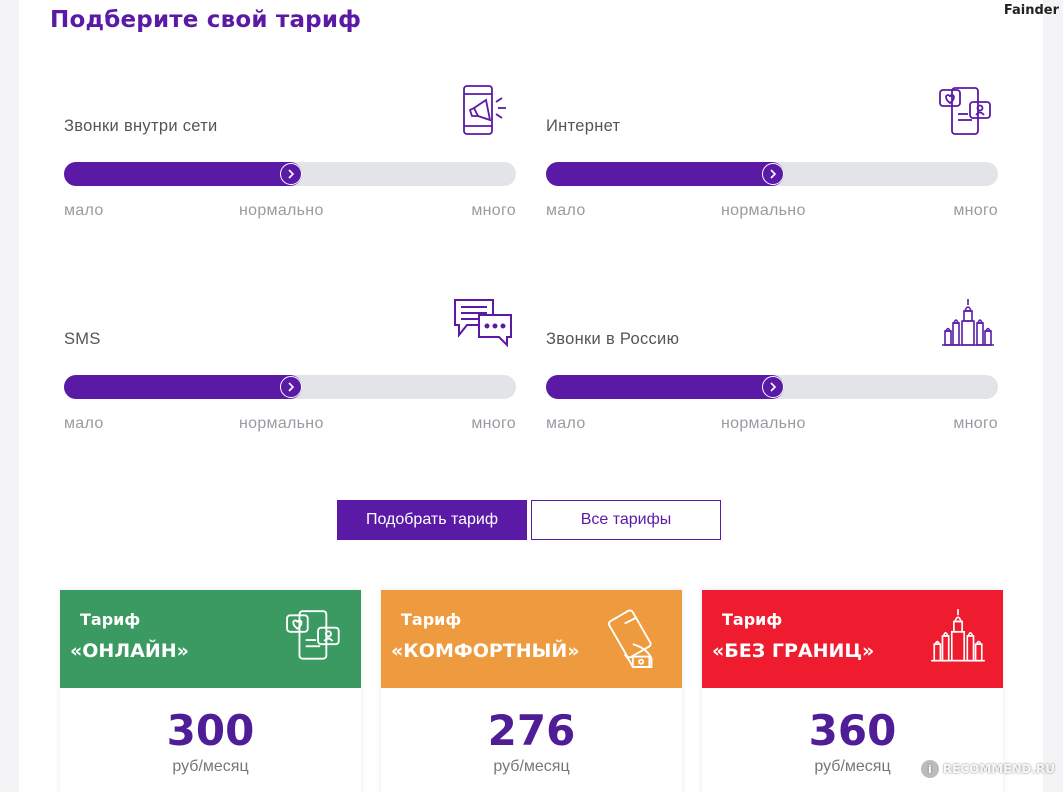 The height and width of the screenshot is (792, 1063). What do you see at coordinates (772, 159) in the screenshot?
I see `slider-block-internet: Интернет мало нормально много` at bounding box center [772, 159].